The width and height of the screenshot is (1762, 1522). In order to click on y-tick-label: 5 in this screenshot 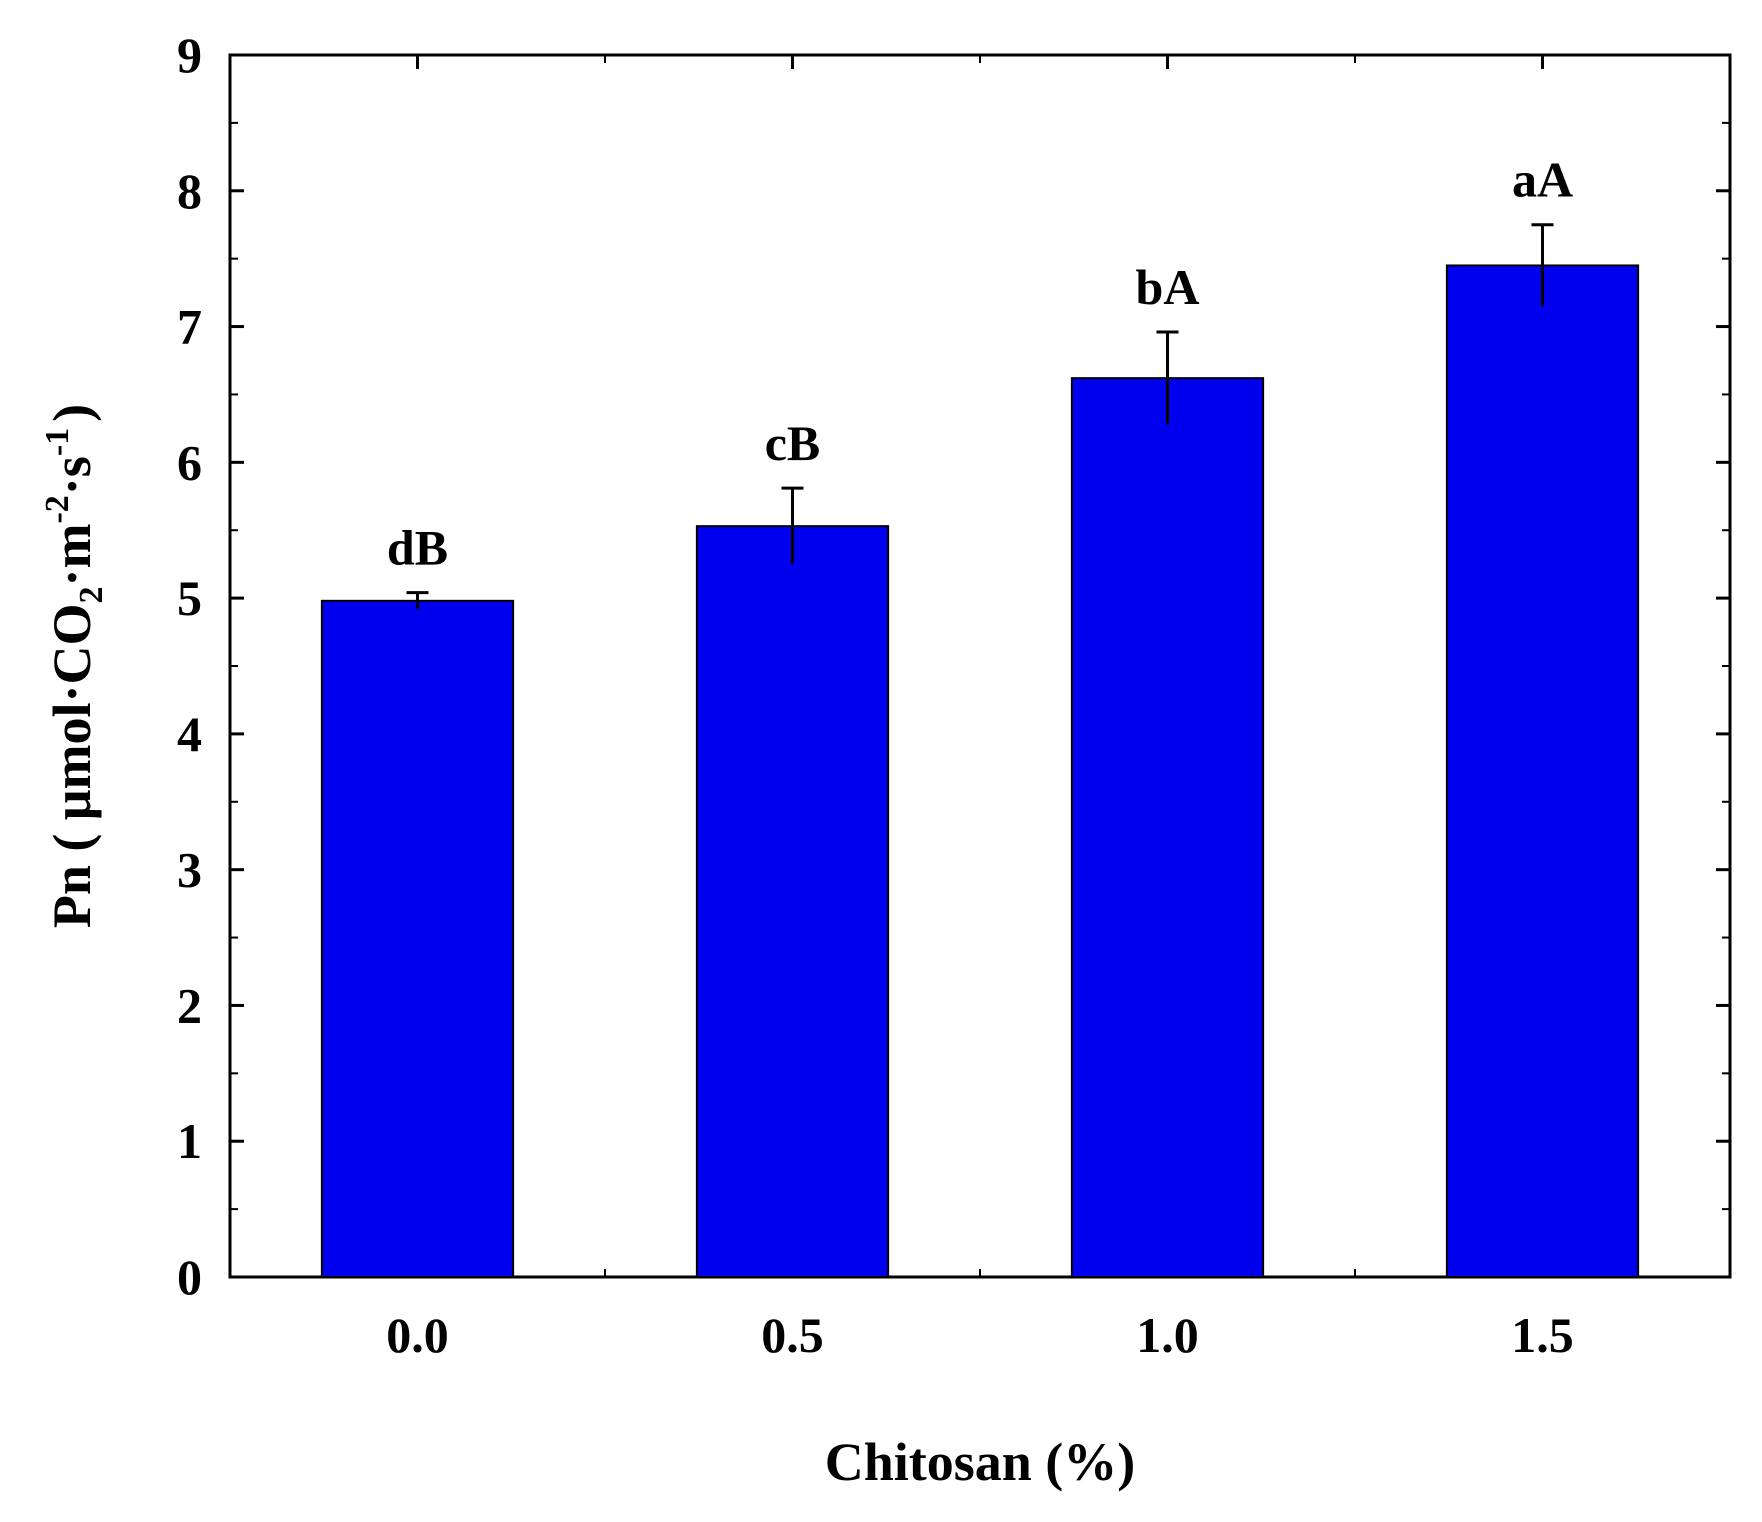, I will do `click(189, 598)`.